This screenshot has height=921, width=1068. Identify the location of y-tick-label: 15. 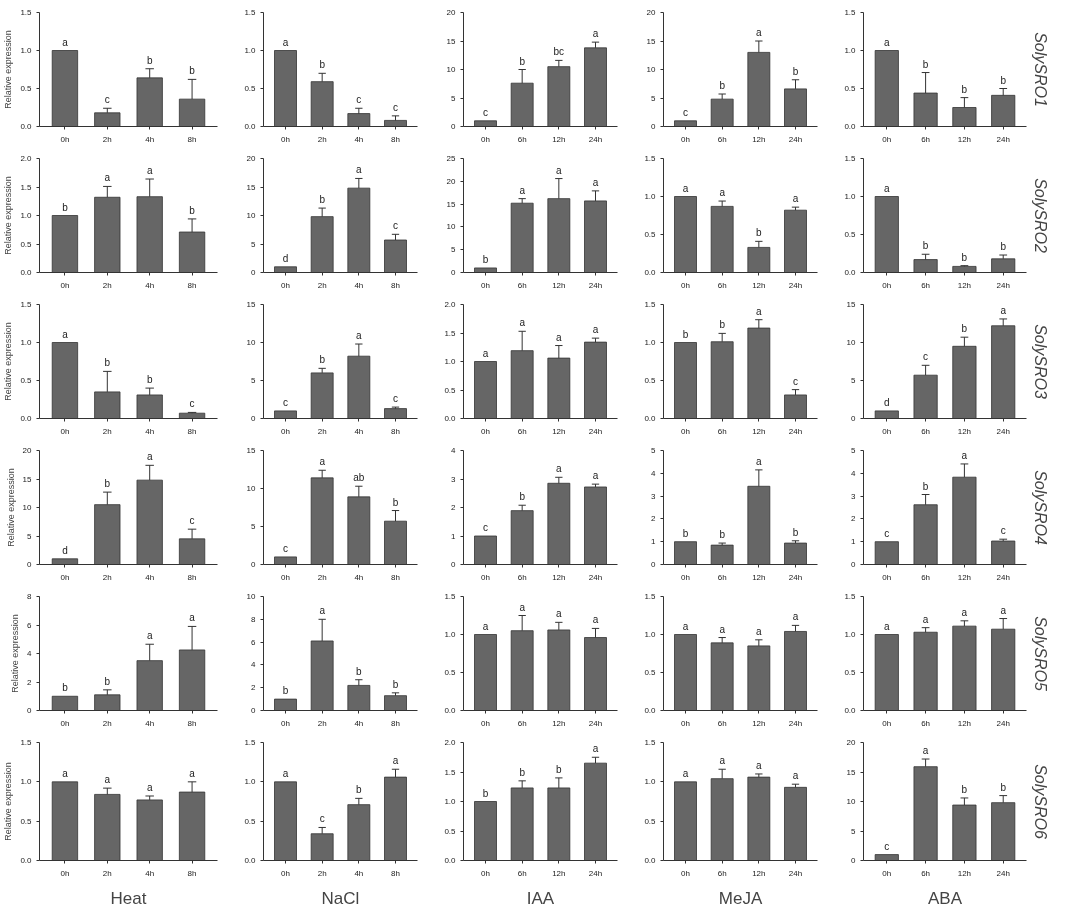
(251, 304).